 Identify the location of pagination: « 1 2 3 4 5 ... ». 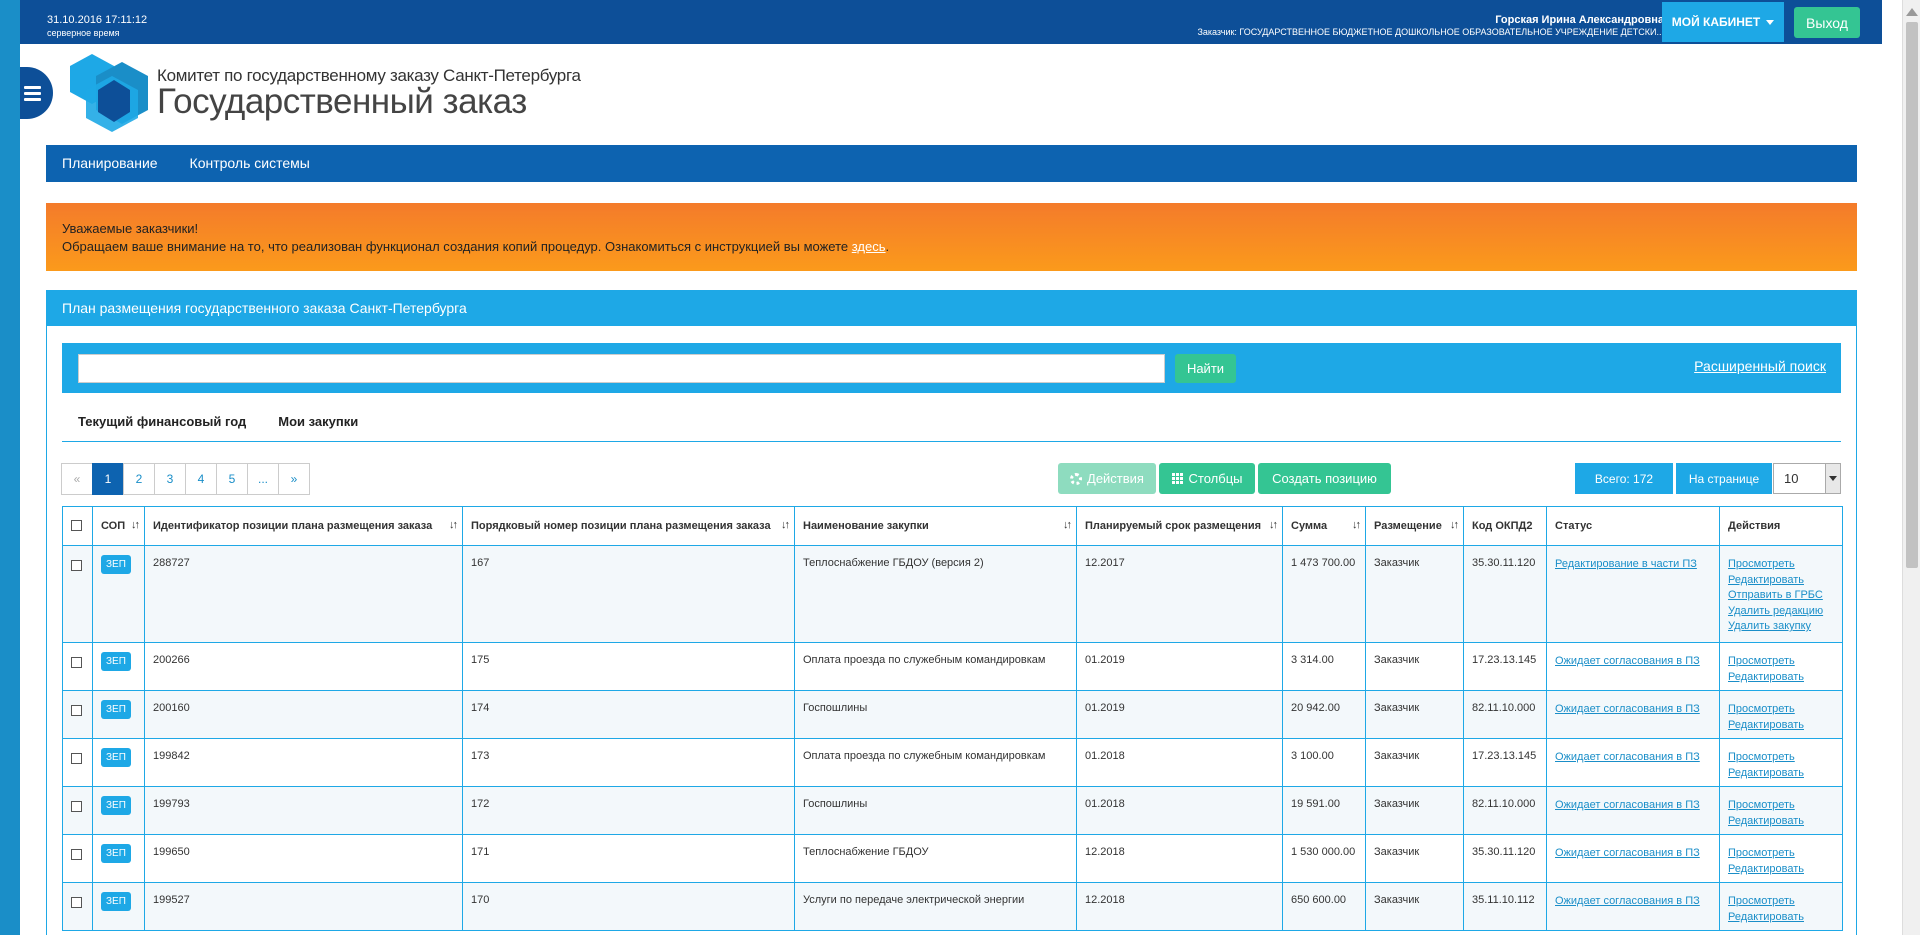
(185, 479).